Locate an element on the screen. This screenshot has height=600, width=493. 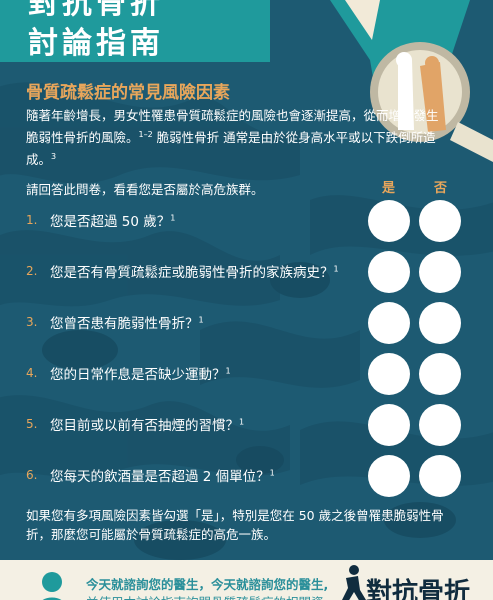
intro-text-2: 脆弱性骨折 通常是由於從身高水平或以下跌倒所造成。 is located at coordinates (231, 149).